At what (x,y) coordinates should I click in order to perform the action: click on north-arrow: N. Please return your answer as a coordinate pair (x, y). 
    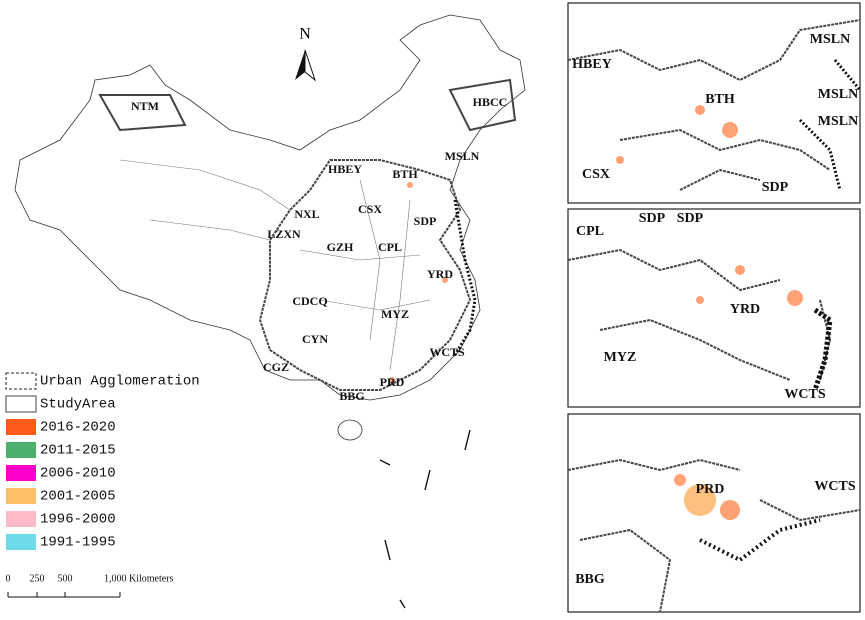
    Looking at the image, I should click on (306, 54).